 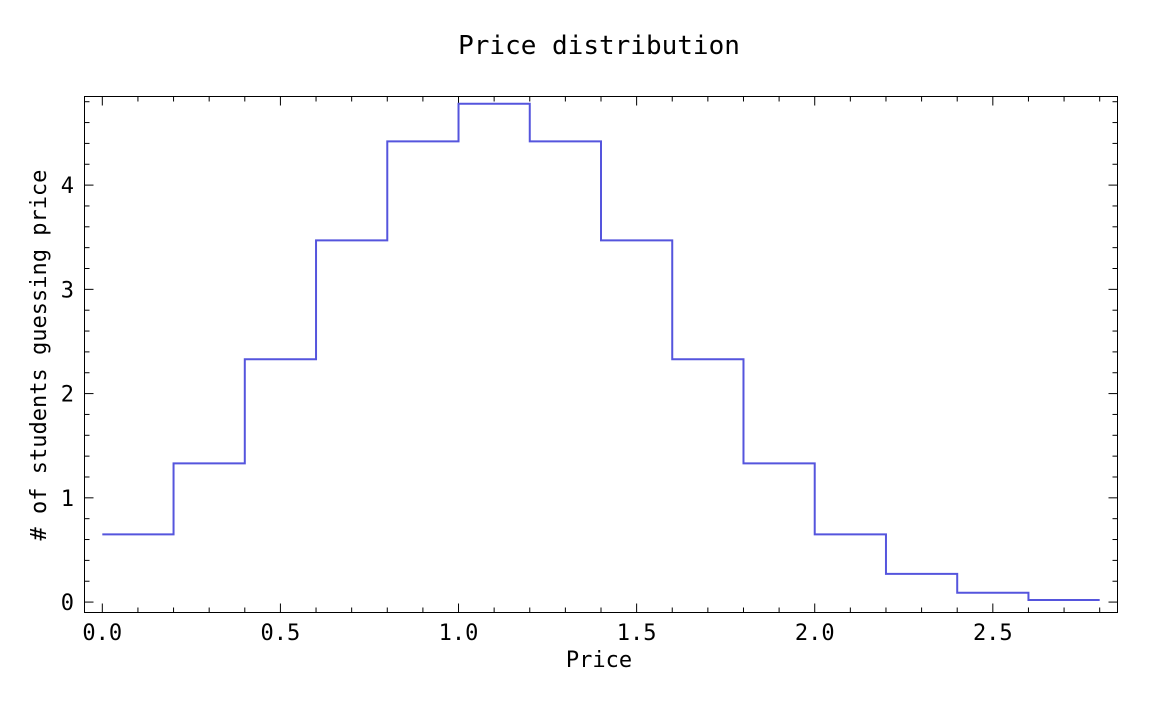 I want to click on y-tick-label: 0, so click(x=67, y=603).